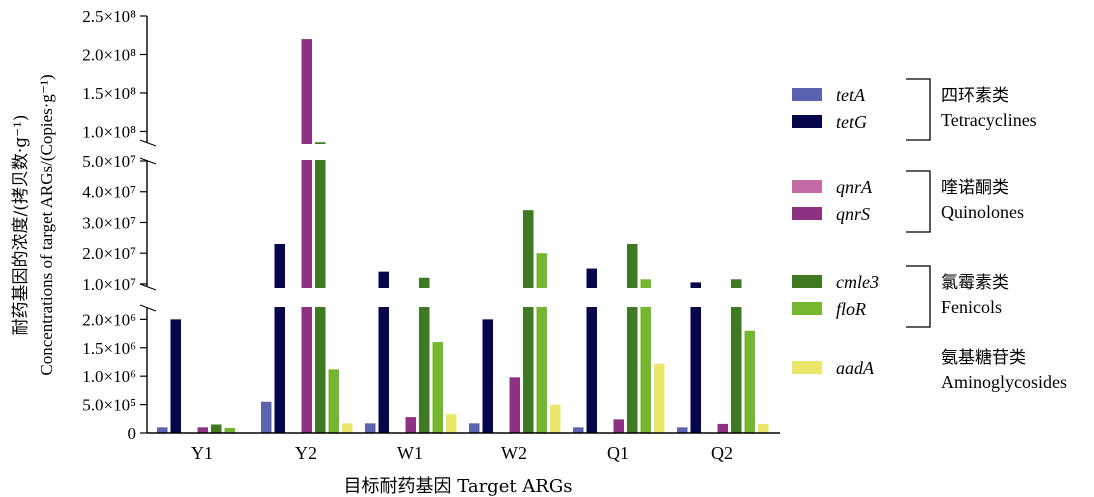 The image size is (1094, 497). I want to click on bar-tetA-W1, so click(370, 428).